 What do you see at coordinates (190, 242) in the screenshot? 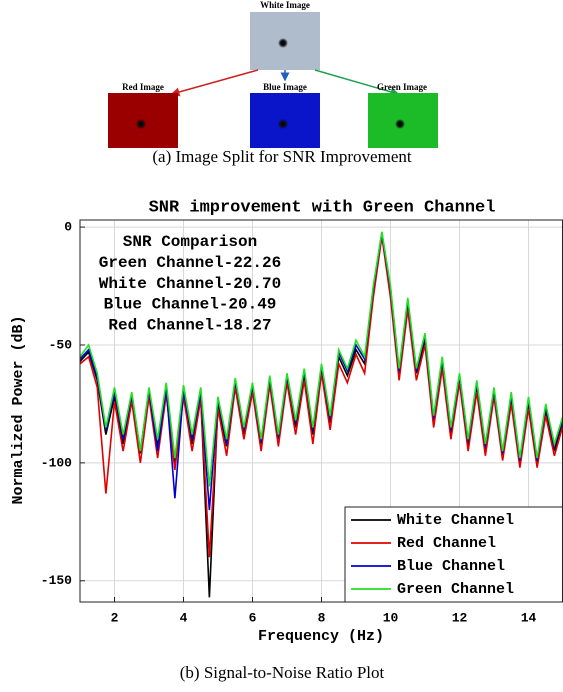
I see `annotation: SNR Comparison` at bounding box center [190, 242].